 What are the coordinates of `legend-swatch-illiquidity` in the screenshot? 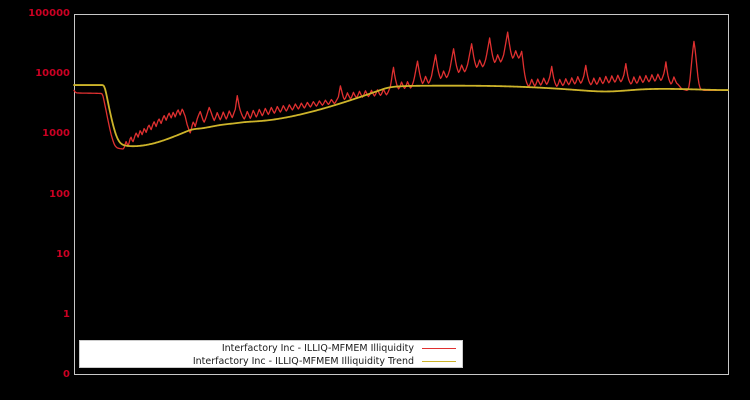 It's located at (439, 348).